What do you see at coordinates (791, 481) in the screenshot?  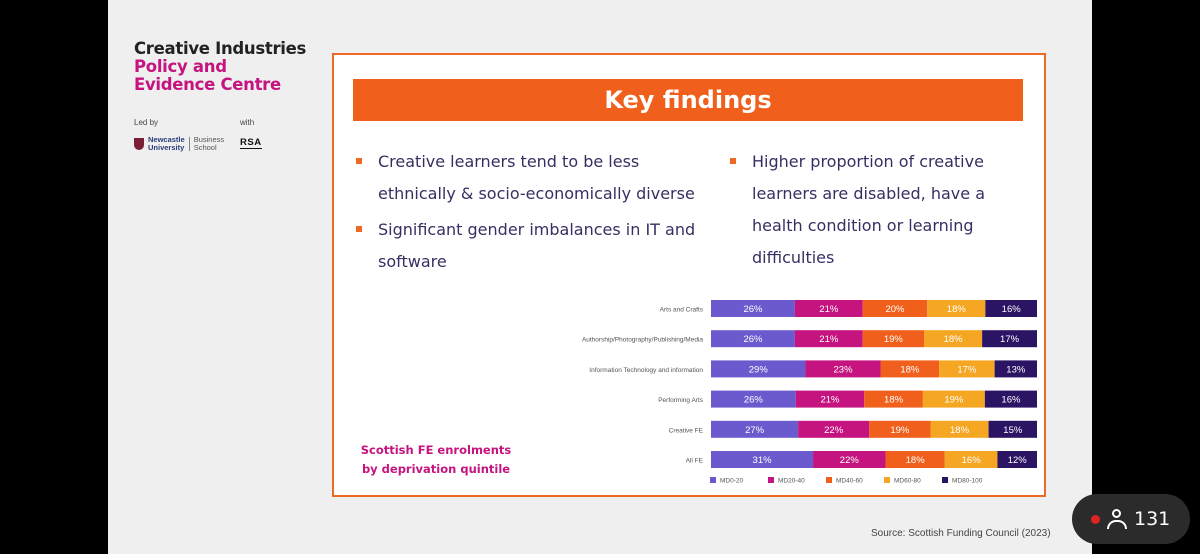 I see `legend-label: MD20-40` at bounding box center [791, 481].